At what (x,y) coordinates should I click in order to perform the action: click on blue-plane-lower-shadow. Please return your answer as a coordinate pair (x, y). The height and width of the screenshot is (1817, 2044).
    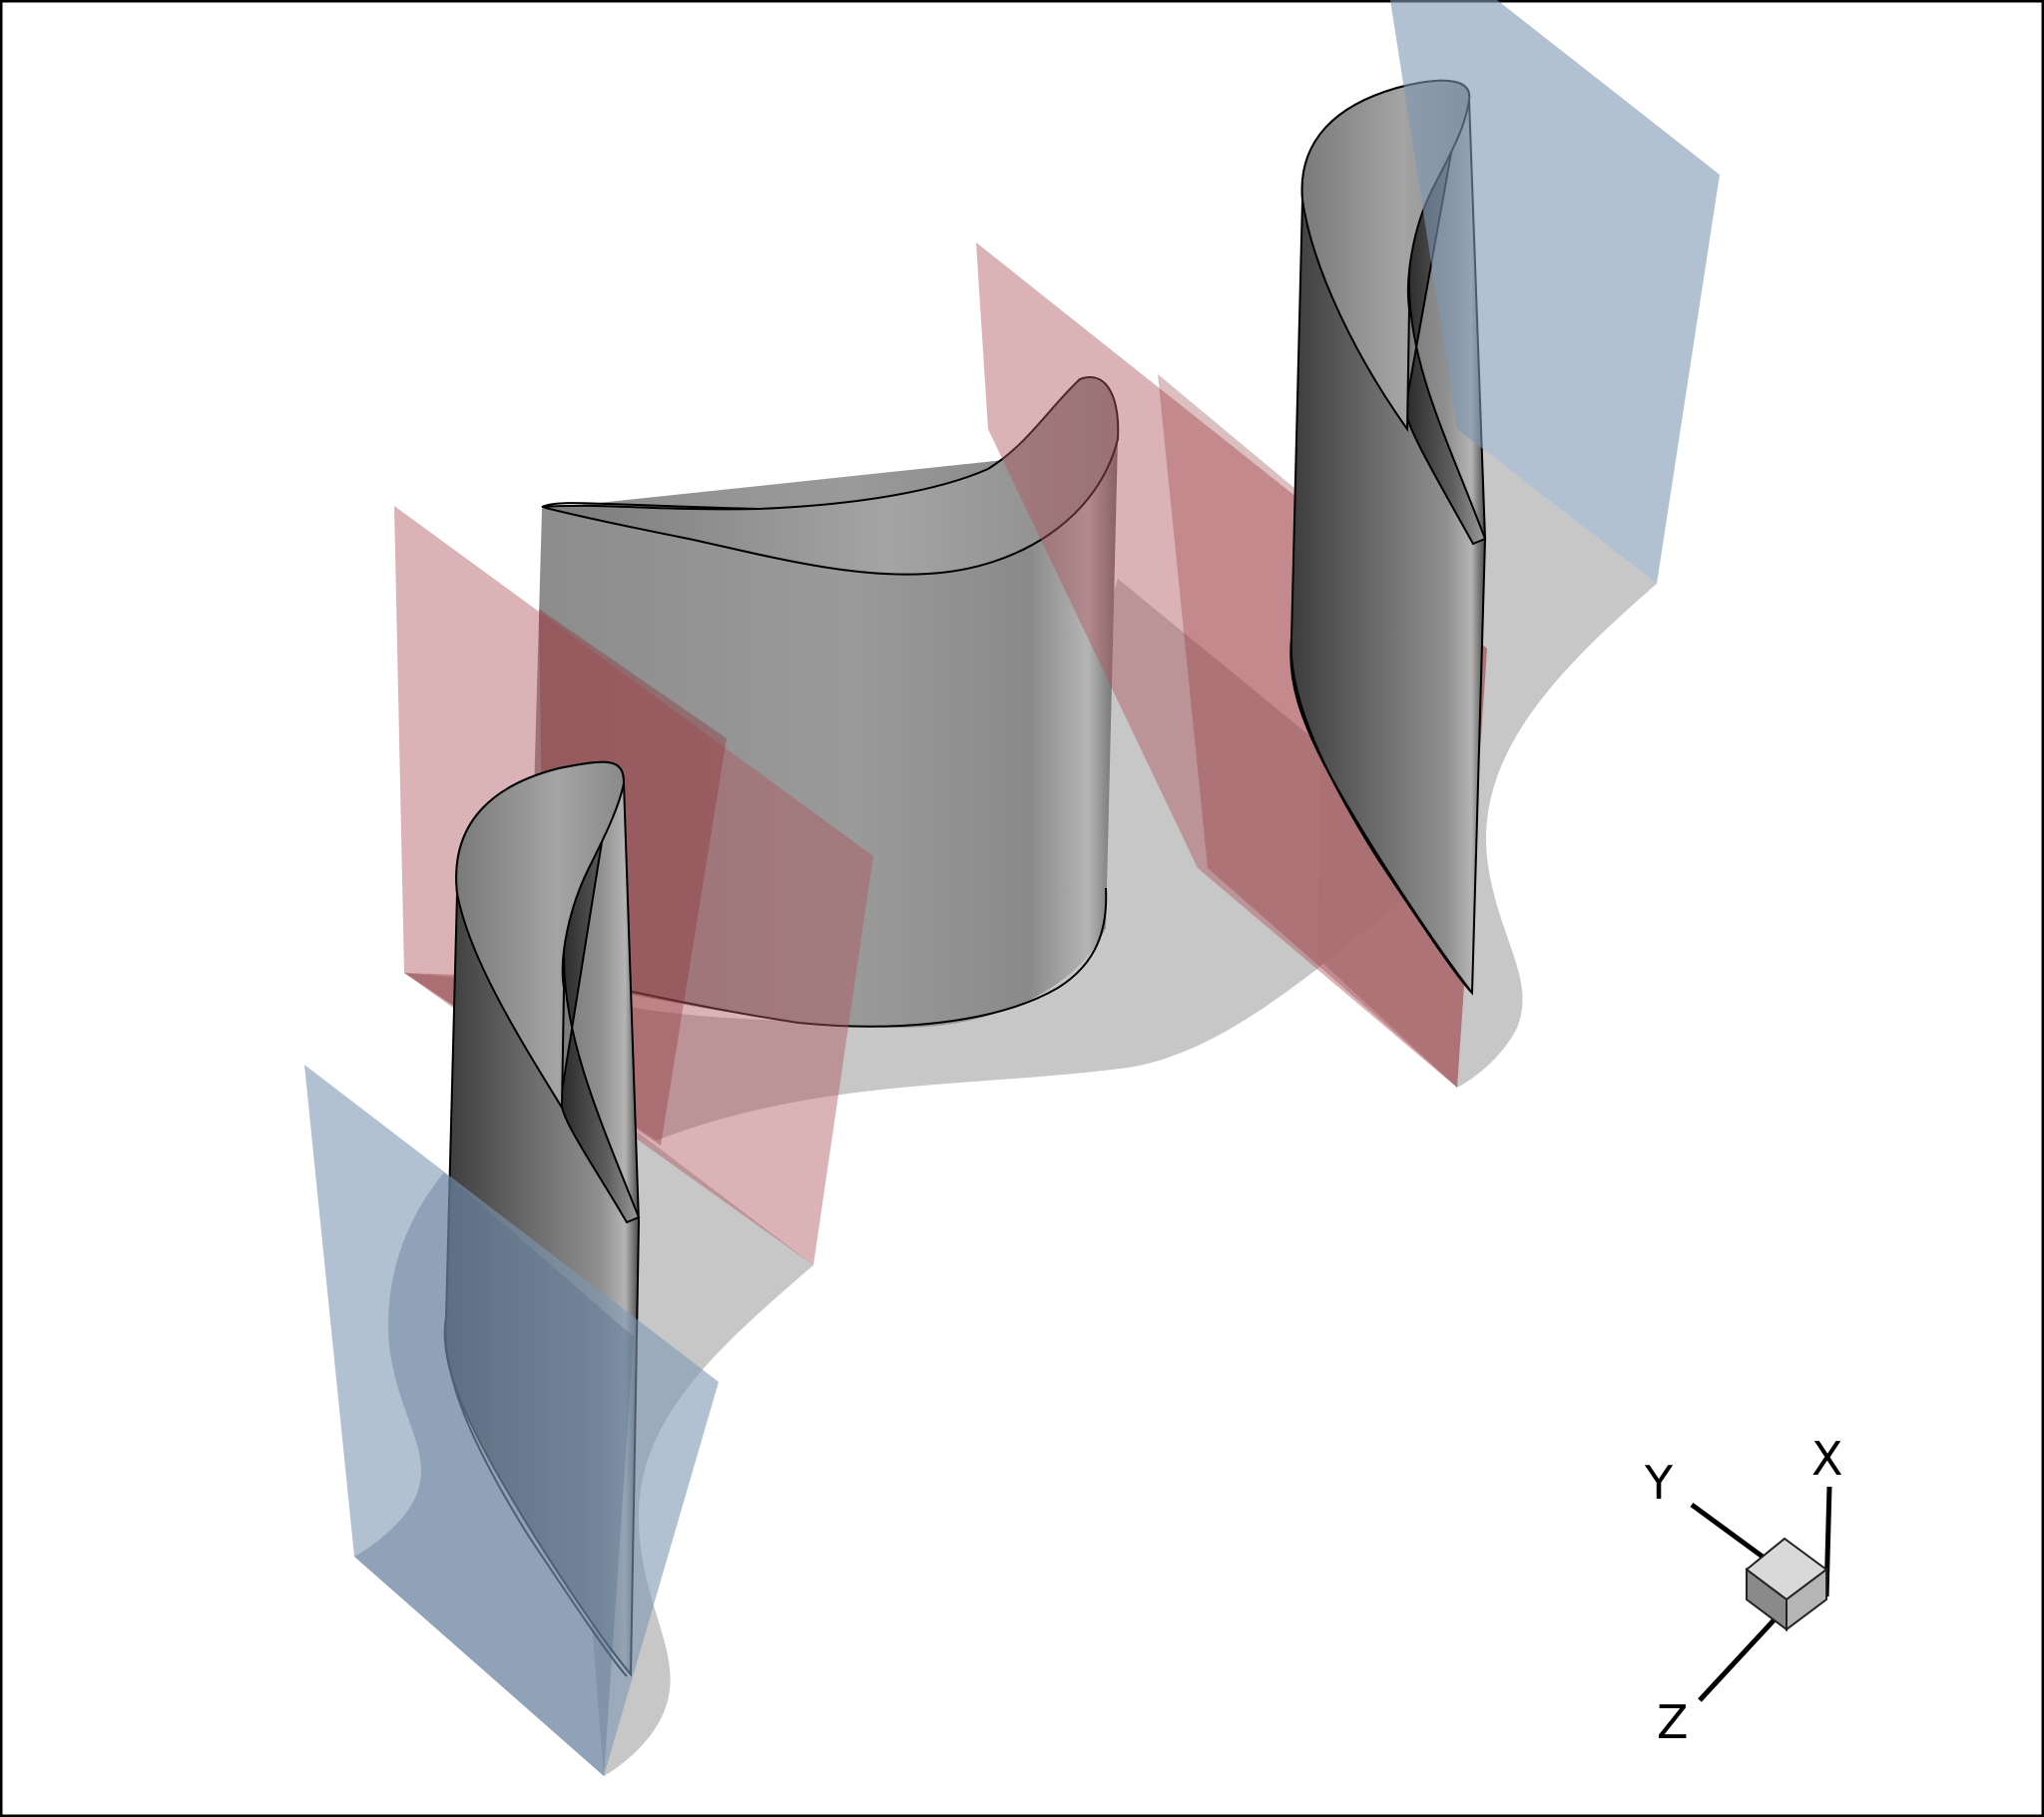
    Looking at the image, I should click on (494, 1474).